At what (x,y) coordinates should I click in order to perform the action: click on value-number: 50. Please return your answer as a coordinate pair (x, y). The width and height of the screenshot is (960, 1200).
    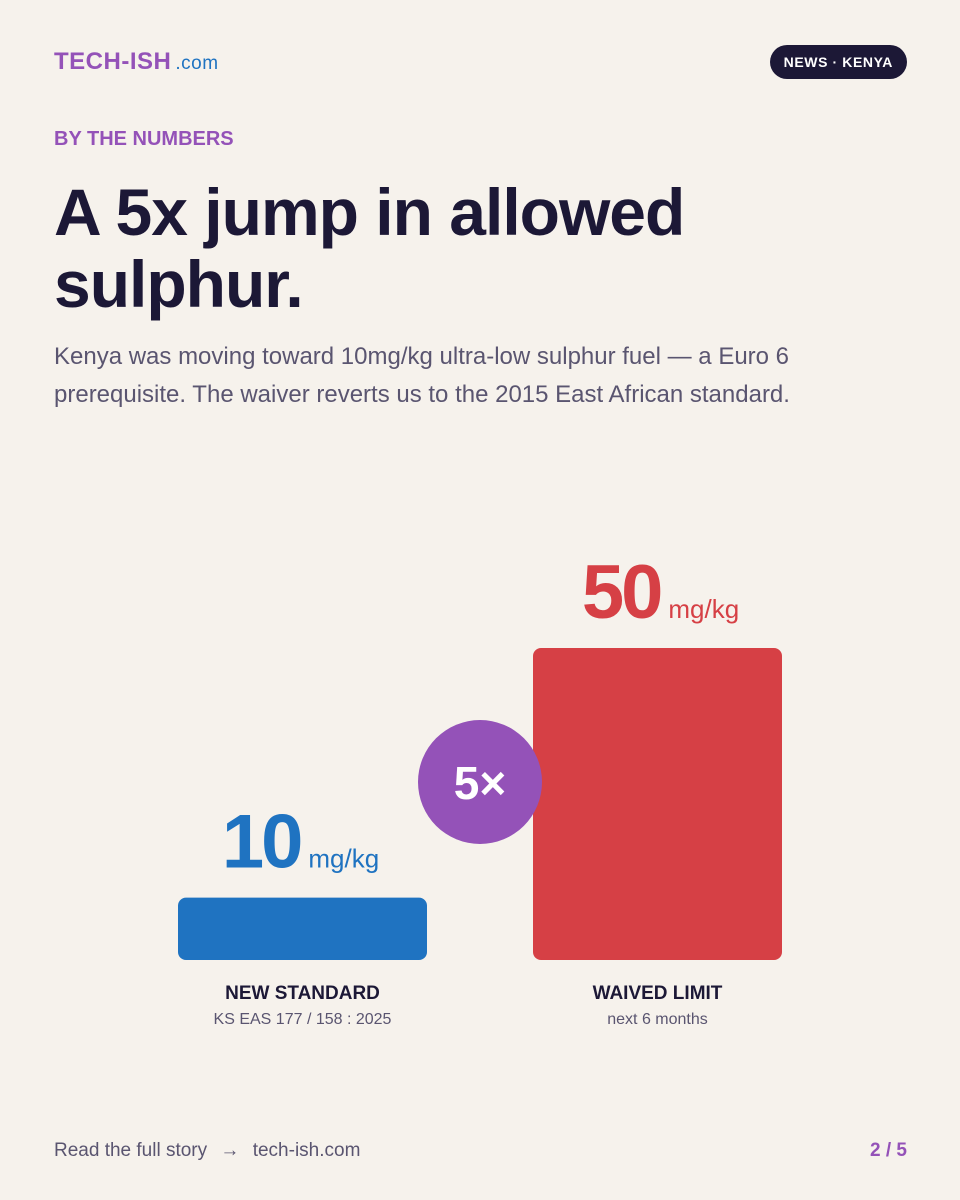
    Looking at the image, I should click on (621, 592).